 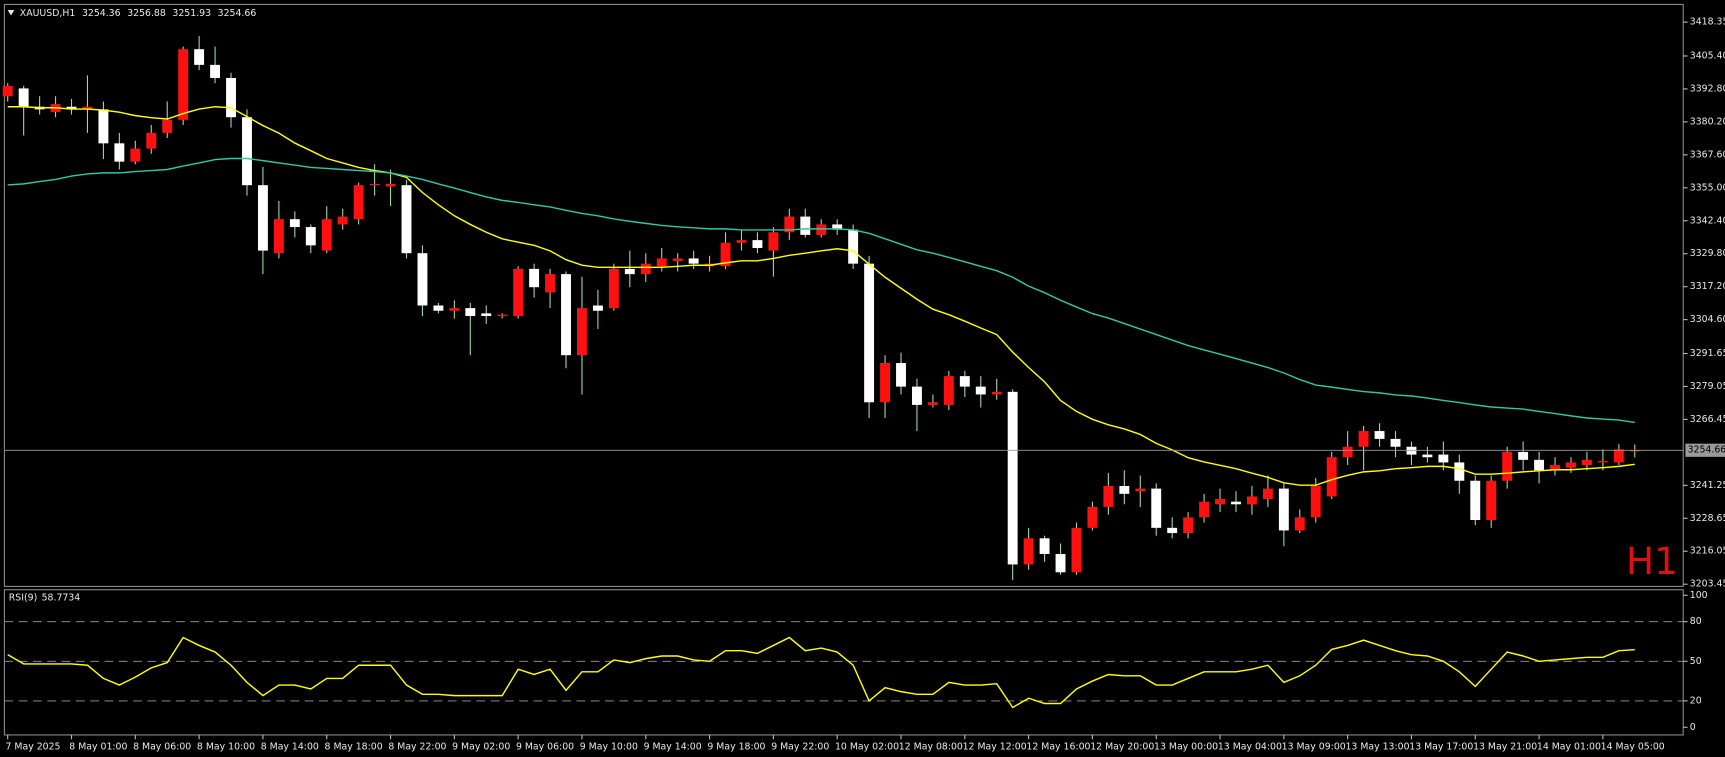 I want to click on y-tick-label: 3329.80, so click(x=1707, y=253).